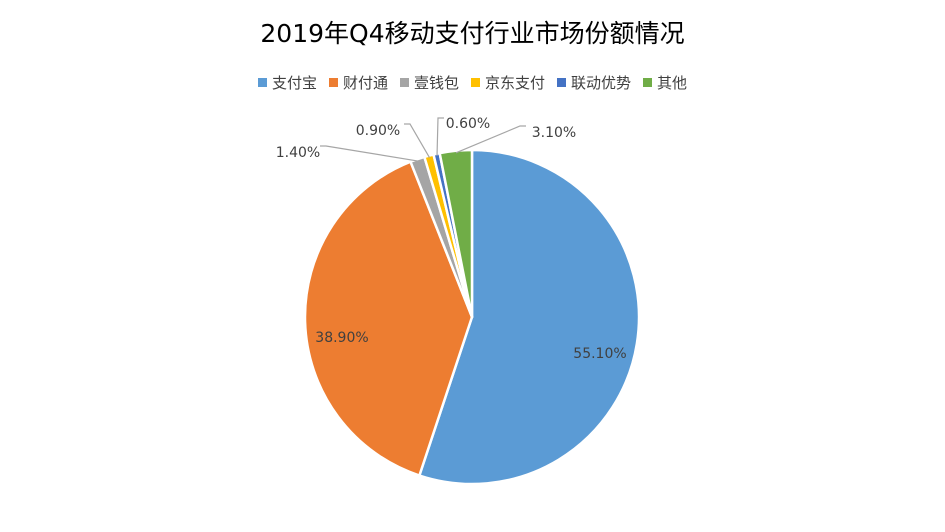 The image size is (945, 532). I want to click on legend-swatch-umpay, so click(562, 82).